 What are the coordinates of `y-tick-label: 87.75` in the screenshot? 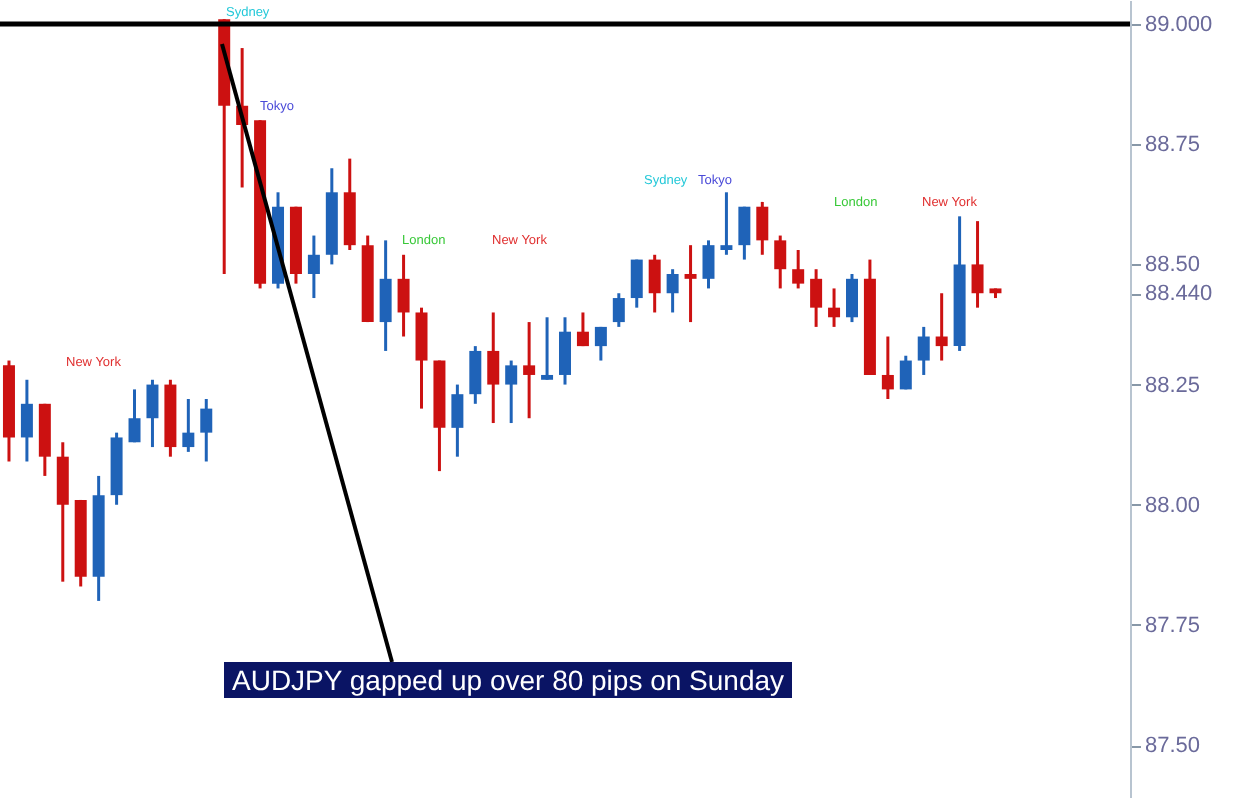 It's located at (1173, 625).